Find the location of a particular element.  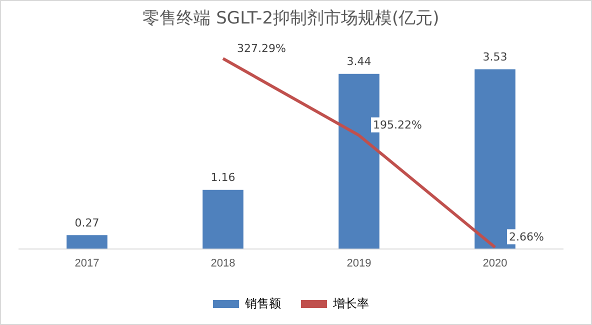

data-label: 0.27 is located at coordinates (87, 223).